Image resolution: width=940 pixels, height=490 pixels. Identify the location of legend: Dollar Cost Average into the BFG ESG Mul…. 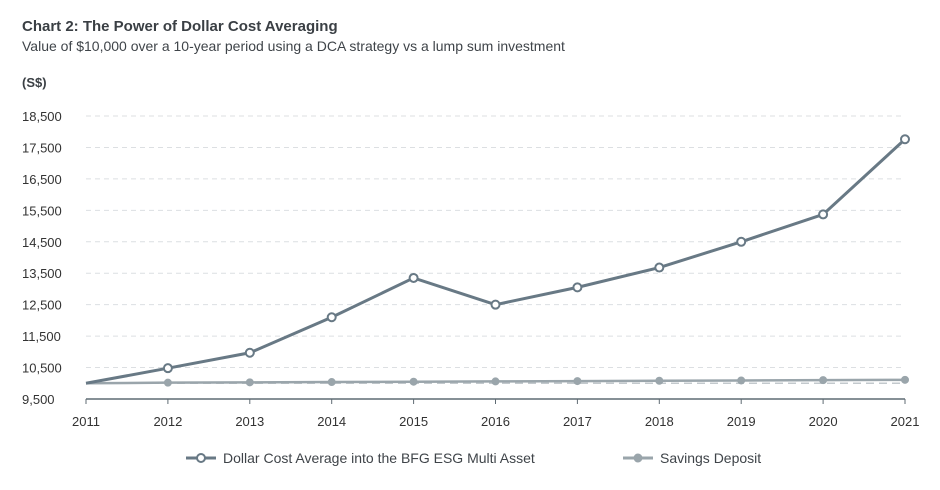
(470, 460).